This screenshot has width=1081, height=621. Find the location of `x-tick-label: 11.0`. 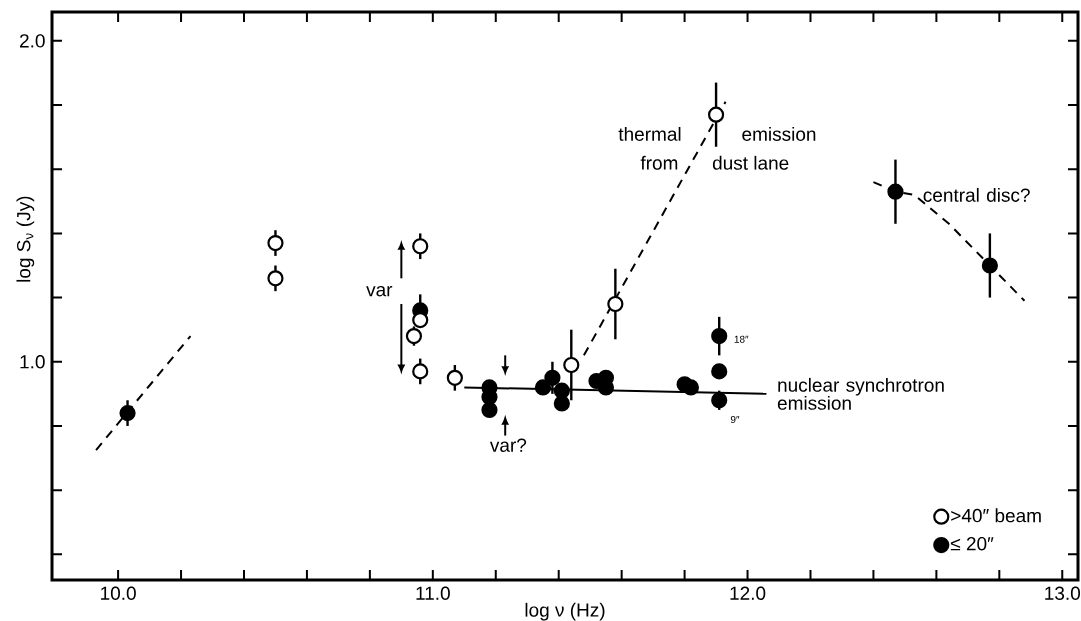

x-tick-label: 11.0 is located at coordinates (433, 593).